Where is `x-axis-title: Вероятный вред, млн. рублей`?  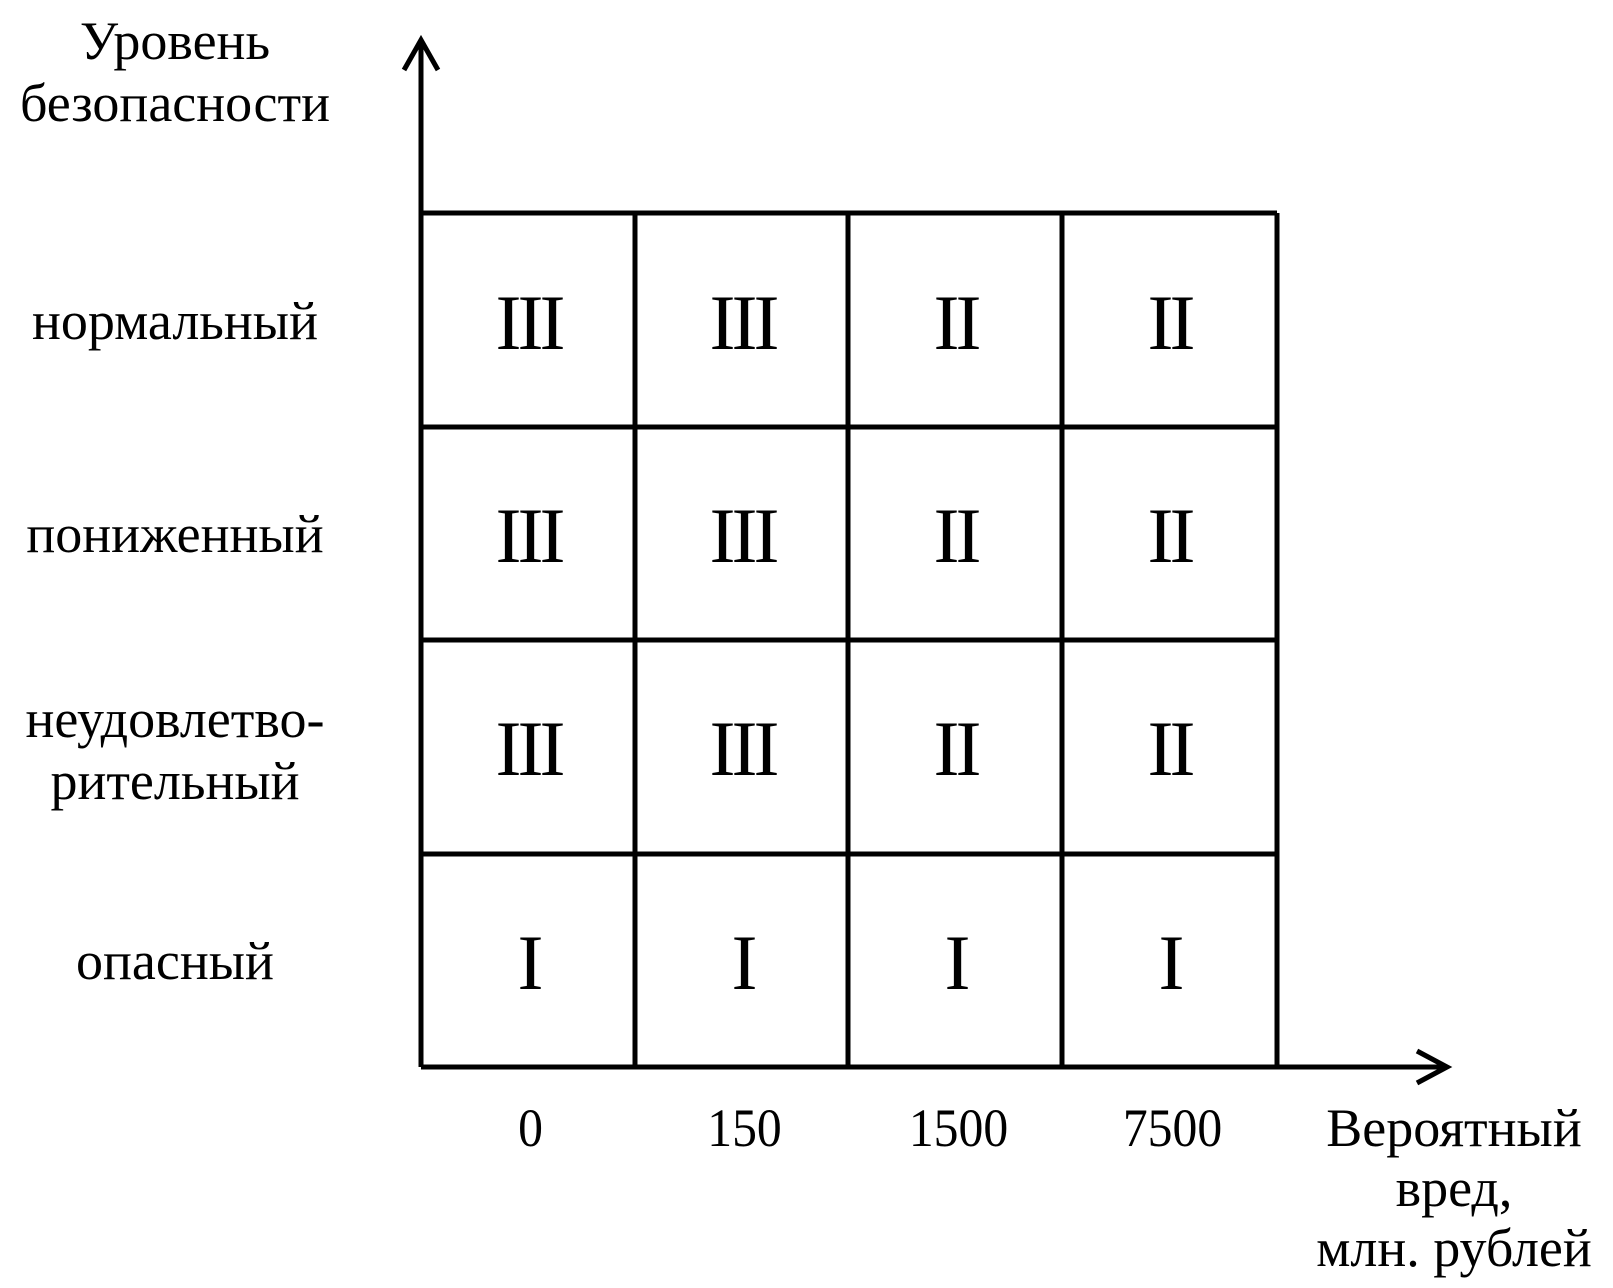
x-axis-title: Вероятный вред, млн. рублей is located at coordinates (1454, 1188).